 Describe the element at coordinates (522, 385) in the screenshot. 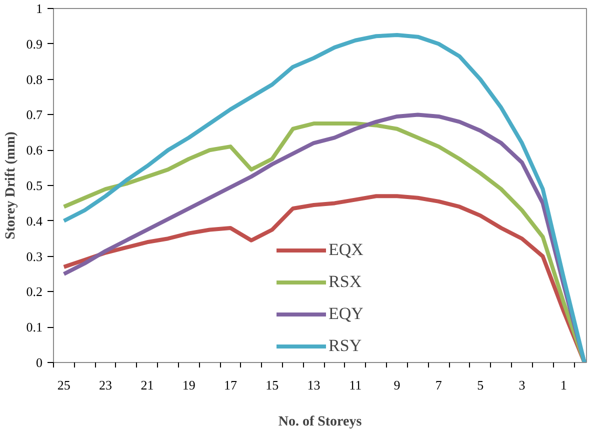

I see `x-tick-label: 3` at that location.